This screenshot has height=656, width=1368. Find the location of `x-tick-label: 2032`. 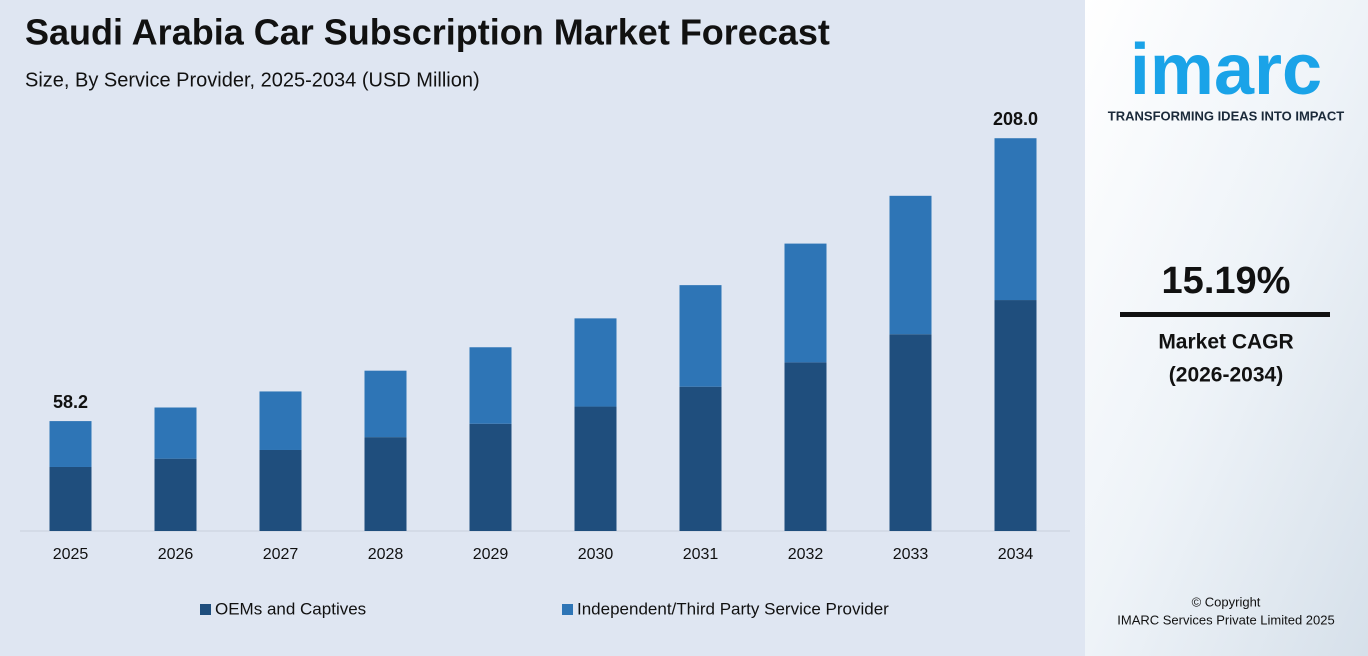

x-tick-label: 2032 is located at coordinates (806, 554).